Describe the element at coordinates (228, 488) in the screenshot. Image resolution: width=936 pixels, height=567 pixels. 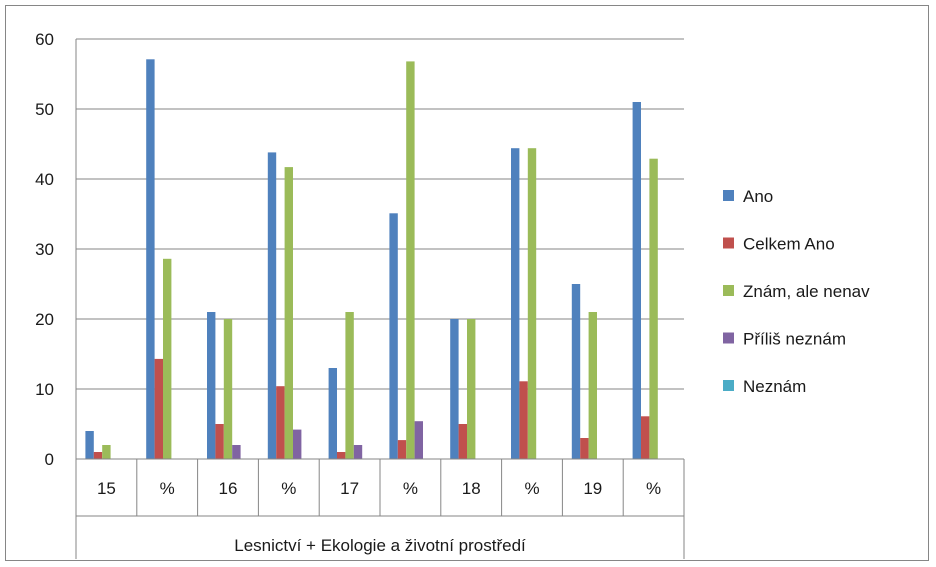
I see `x-tick-label: 16` at that location.